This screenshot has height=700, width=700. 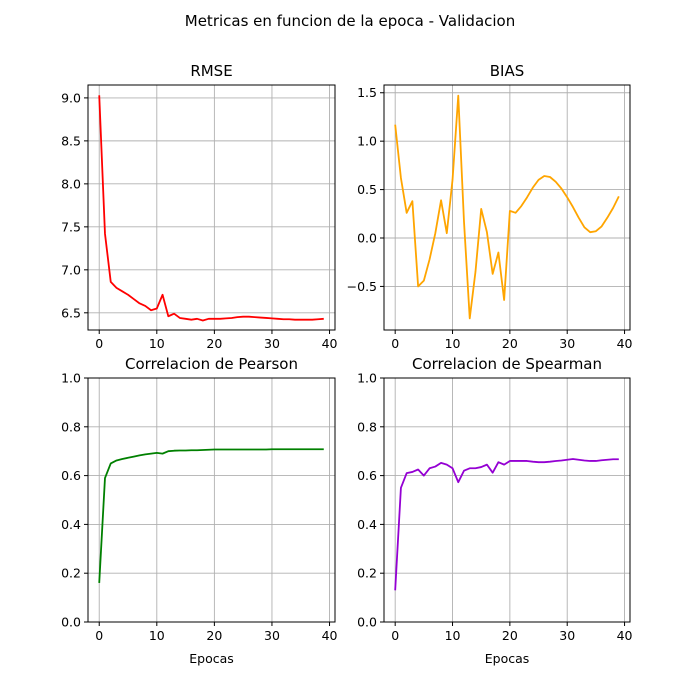 I want to click on correlacion-de-spearman-xtick-label: 10, so click(x=453, y=635).